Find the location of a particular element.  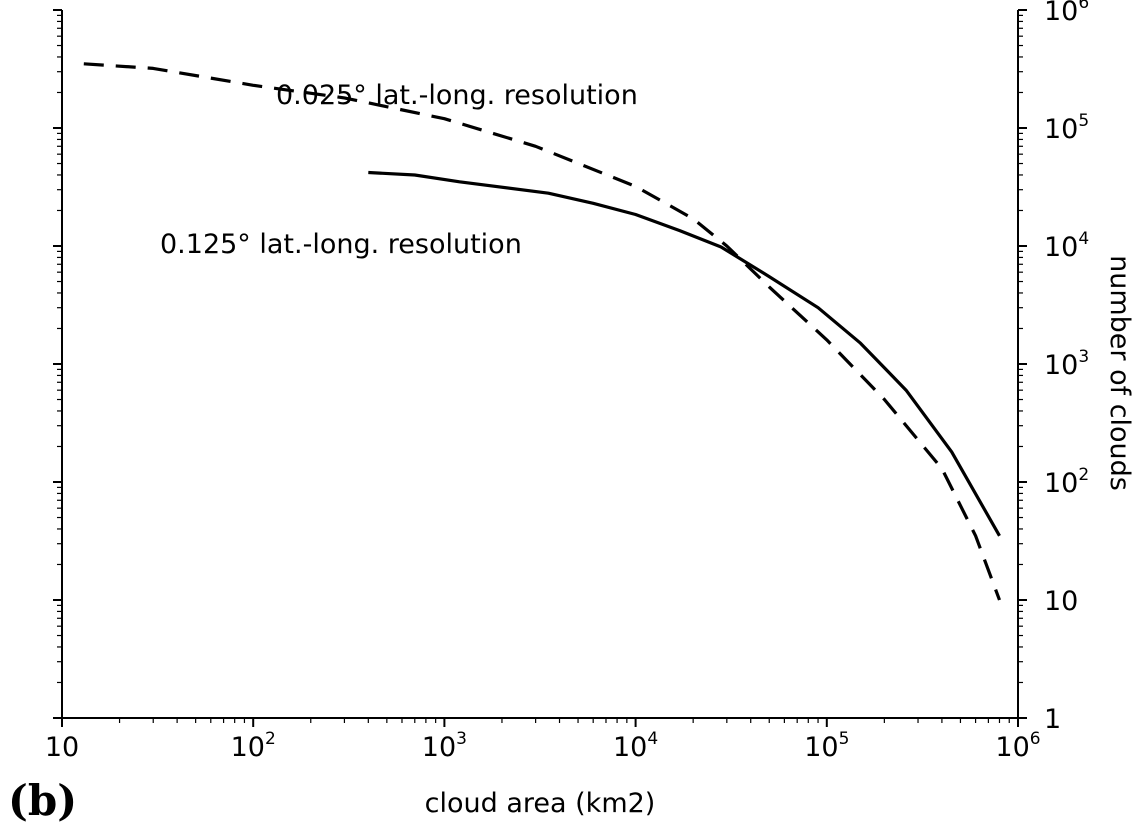

x-tick-label: 10² is located at coordinates (253, 746).